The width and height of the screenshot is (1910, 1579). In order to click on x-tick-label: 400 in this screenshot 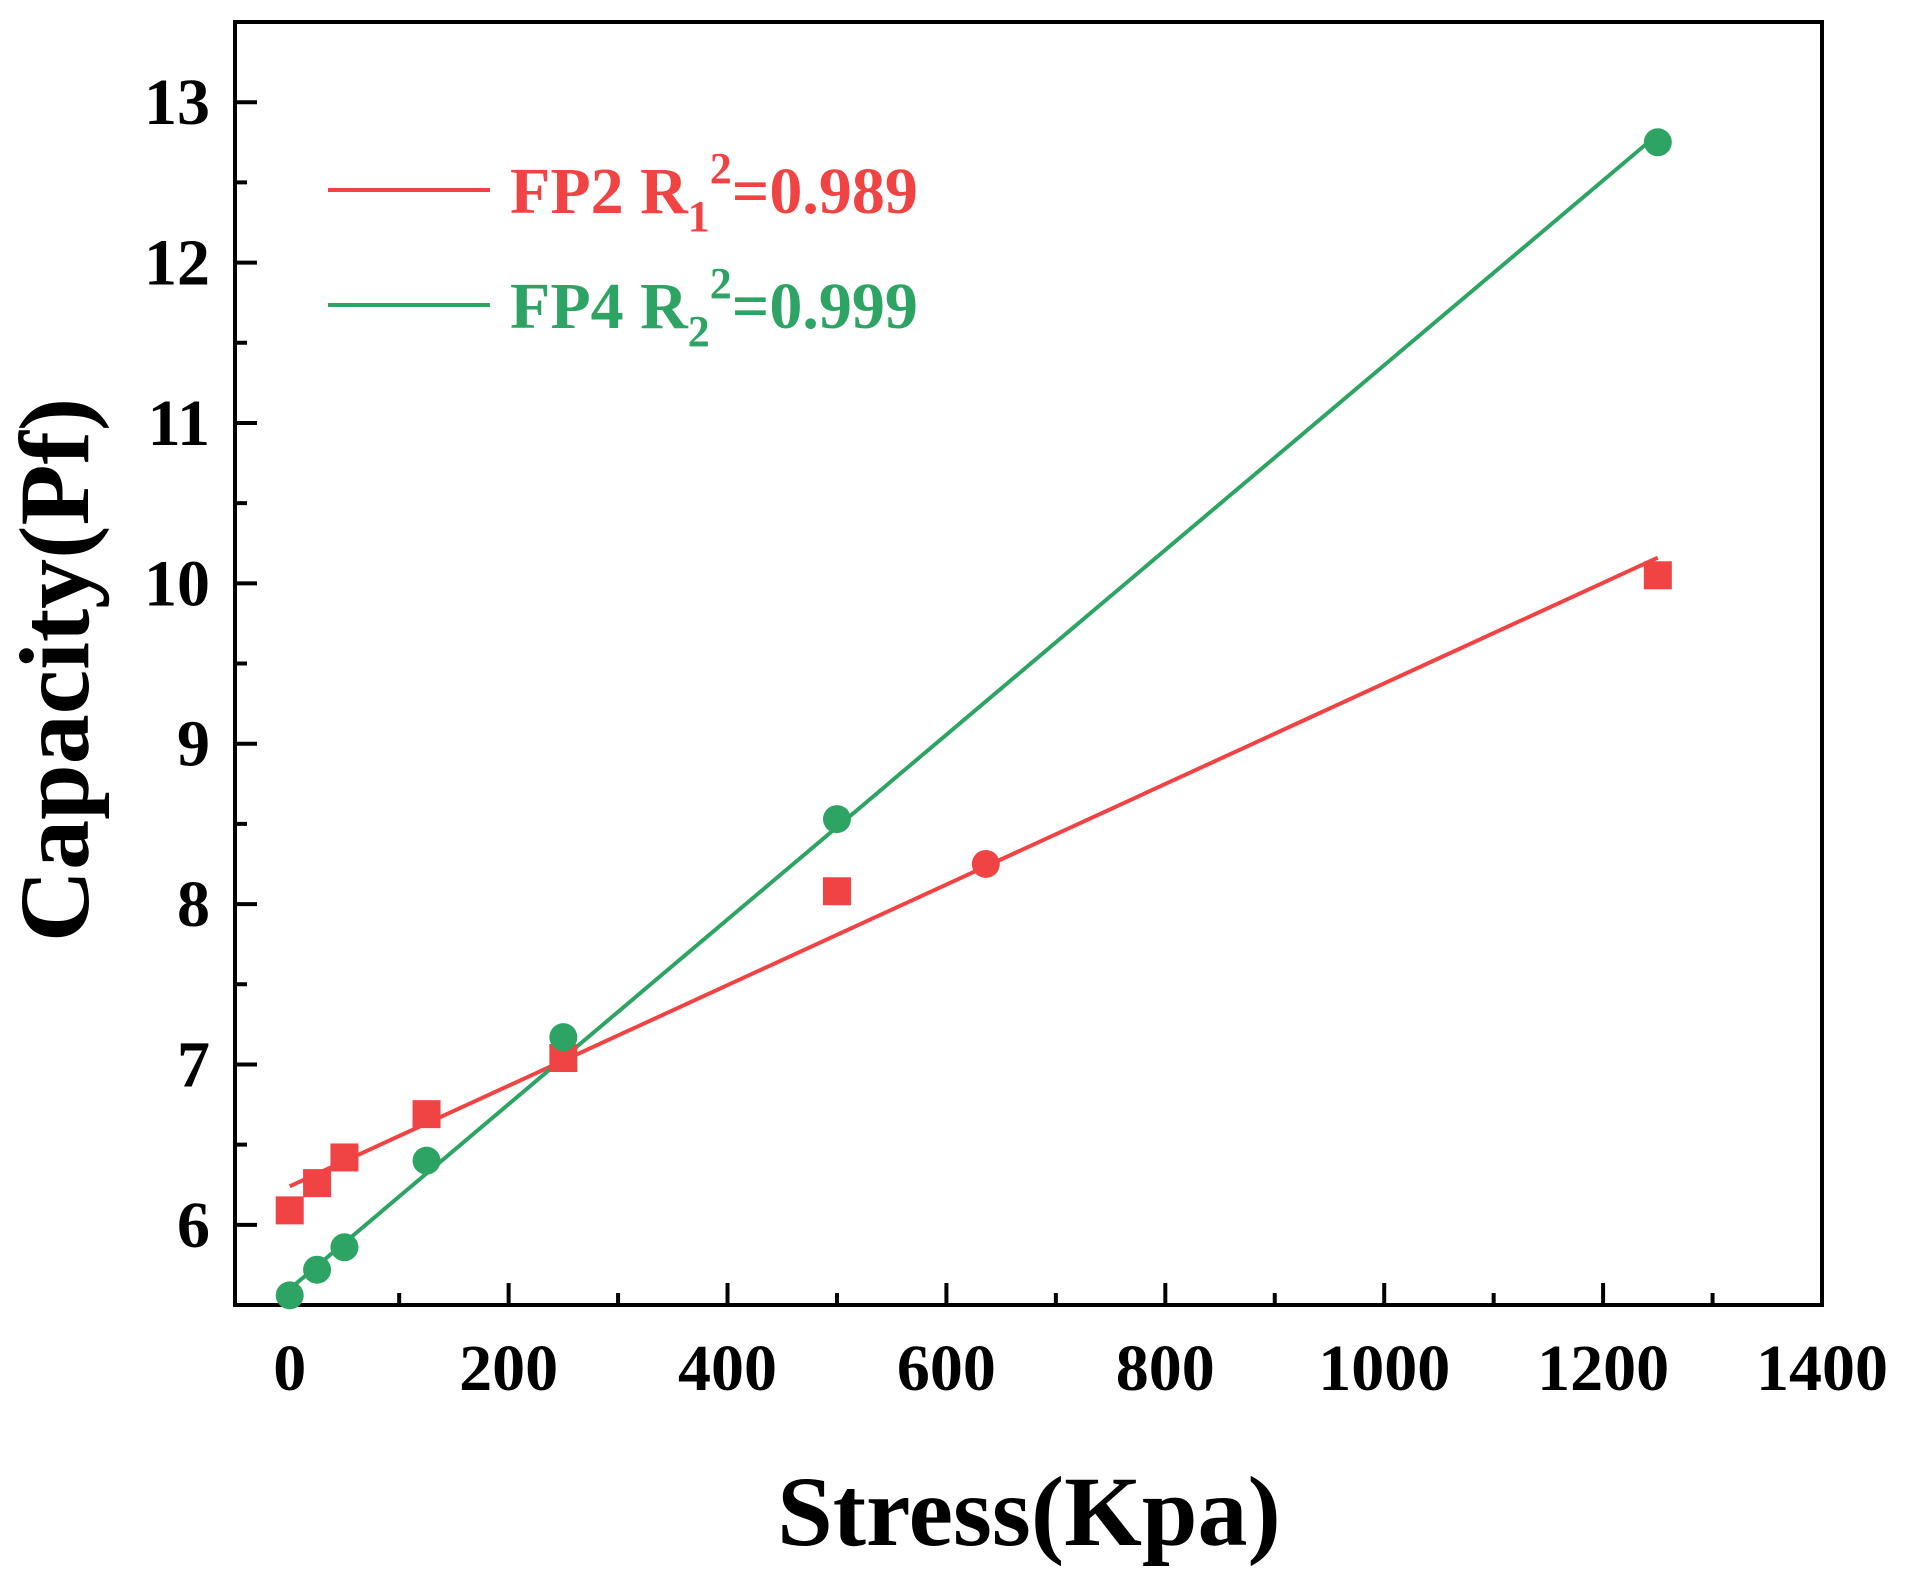, I will do `click(727, 1368)`.